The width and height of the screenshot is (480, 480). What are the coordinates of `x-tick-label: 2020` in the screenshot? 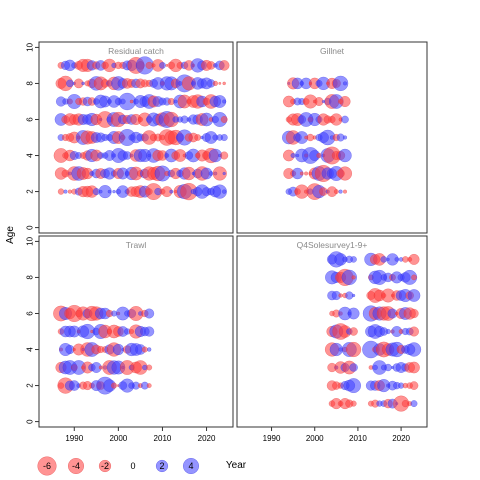 It's located at (401, 438).